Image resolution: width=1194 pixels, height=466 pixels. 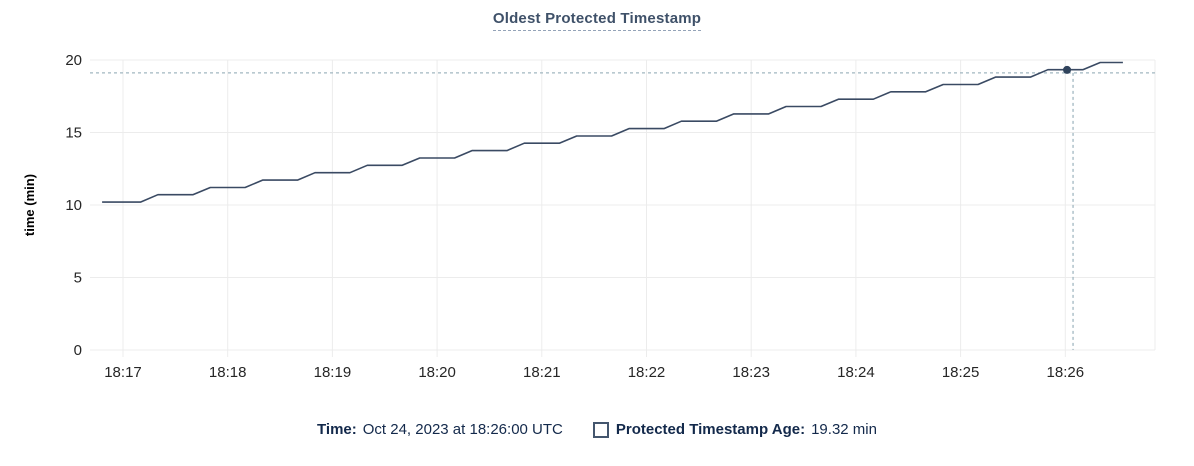 I want to click on x-tick-label: 18:17, so click(x=123, y=372).